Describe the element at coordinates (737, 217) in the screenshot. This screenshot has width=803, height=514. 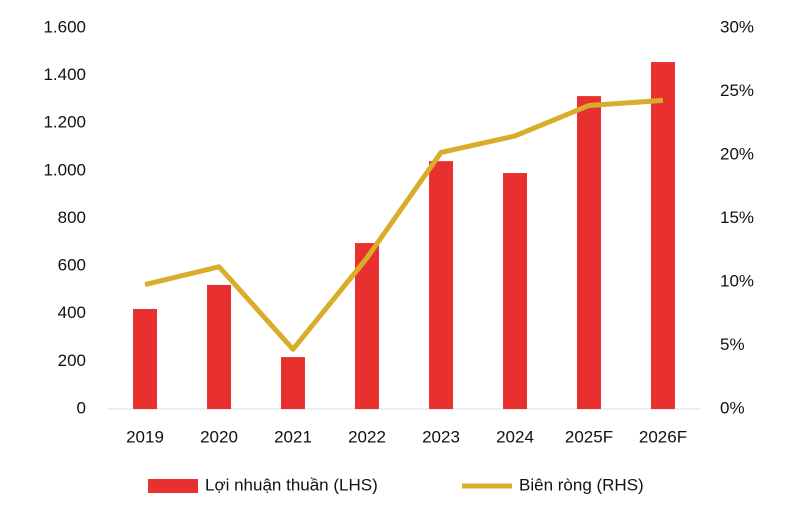
I see `y2-tick-label: 15%` at that location.